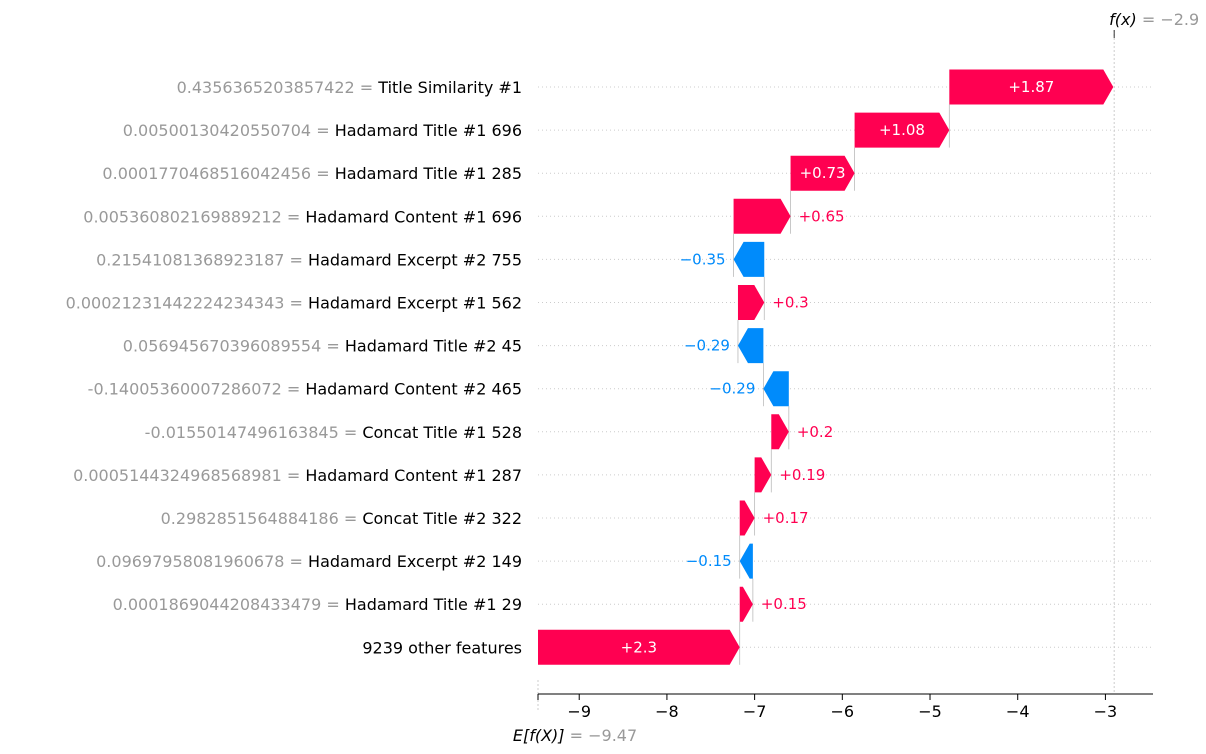 Image resolution: width=1206 pixels, height=754 pixels. I want to click on bar-value-label: +0.2, so click(815, 432).